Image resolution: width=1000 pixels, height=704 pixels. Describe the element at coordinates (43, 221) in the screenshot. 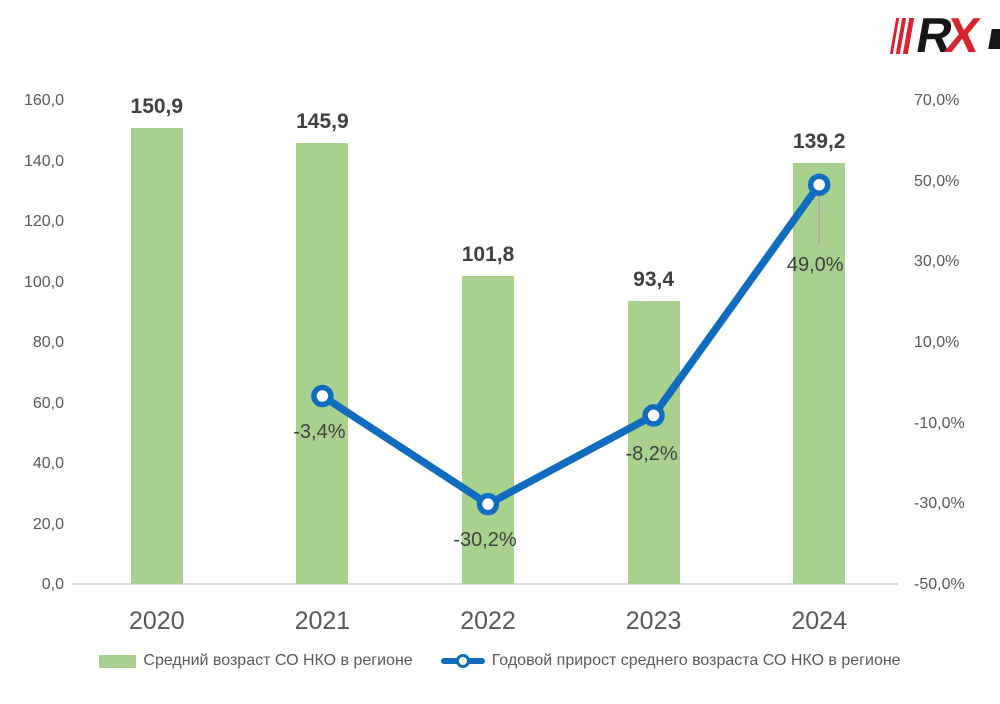

I see `left-axis-tick: 120,0` at that location.